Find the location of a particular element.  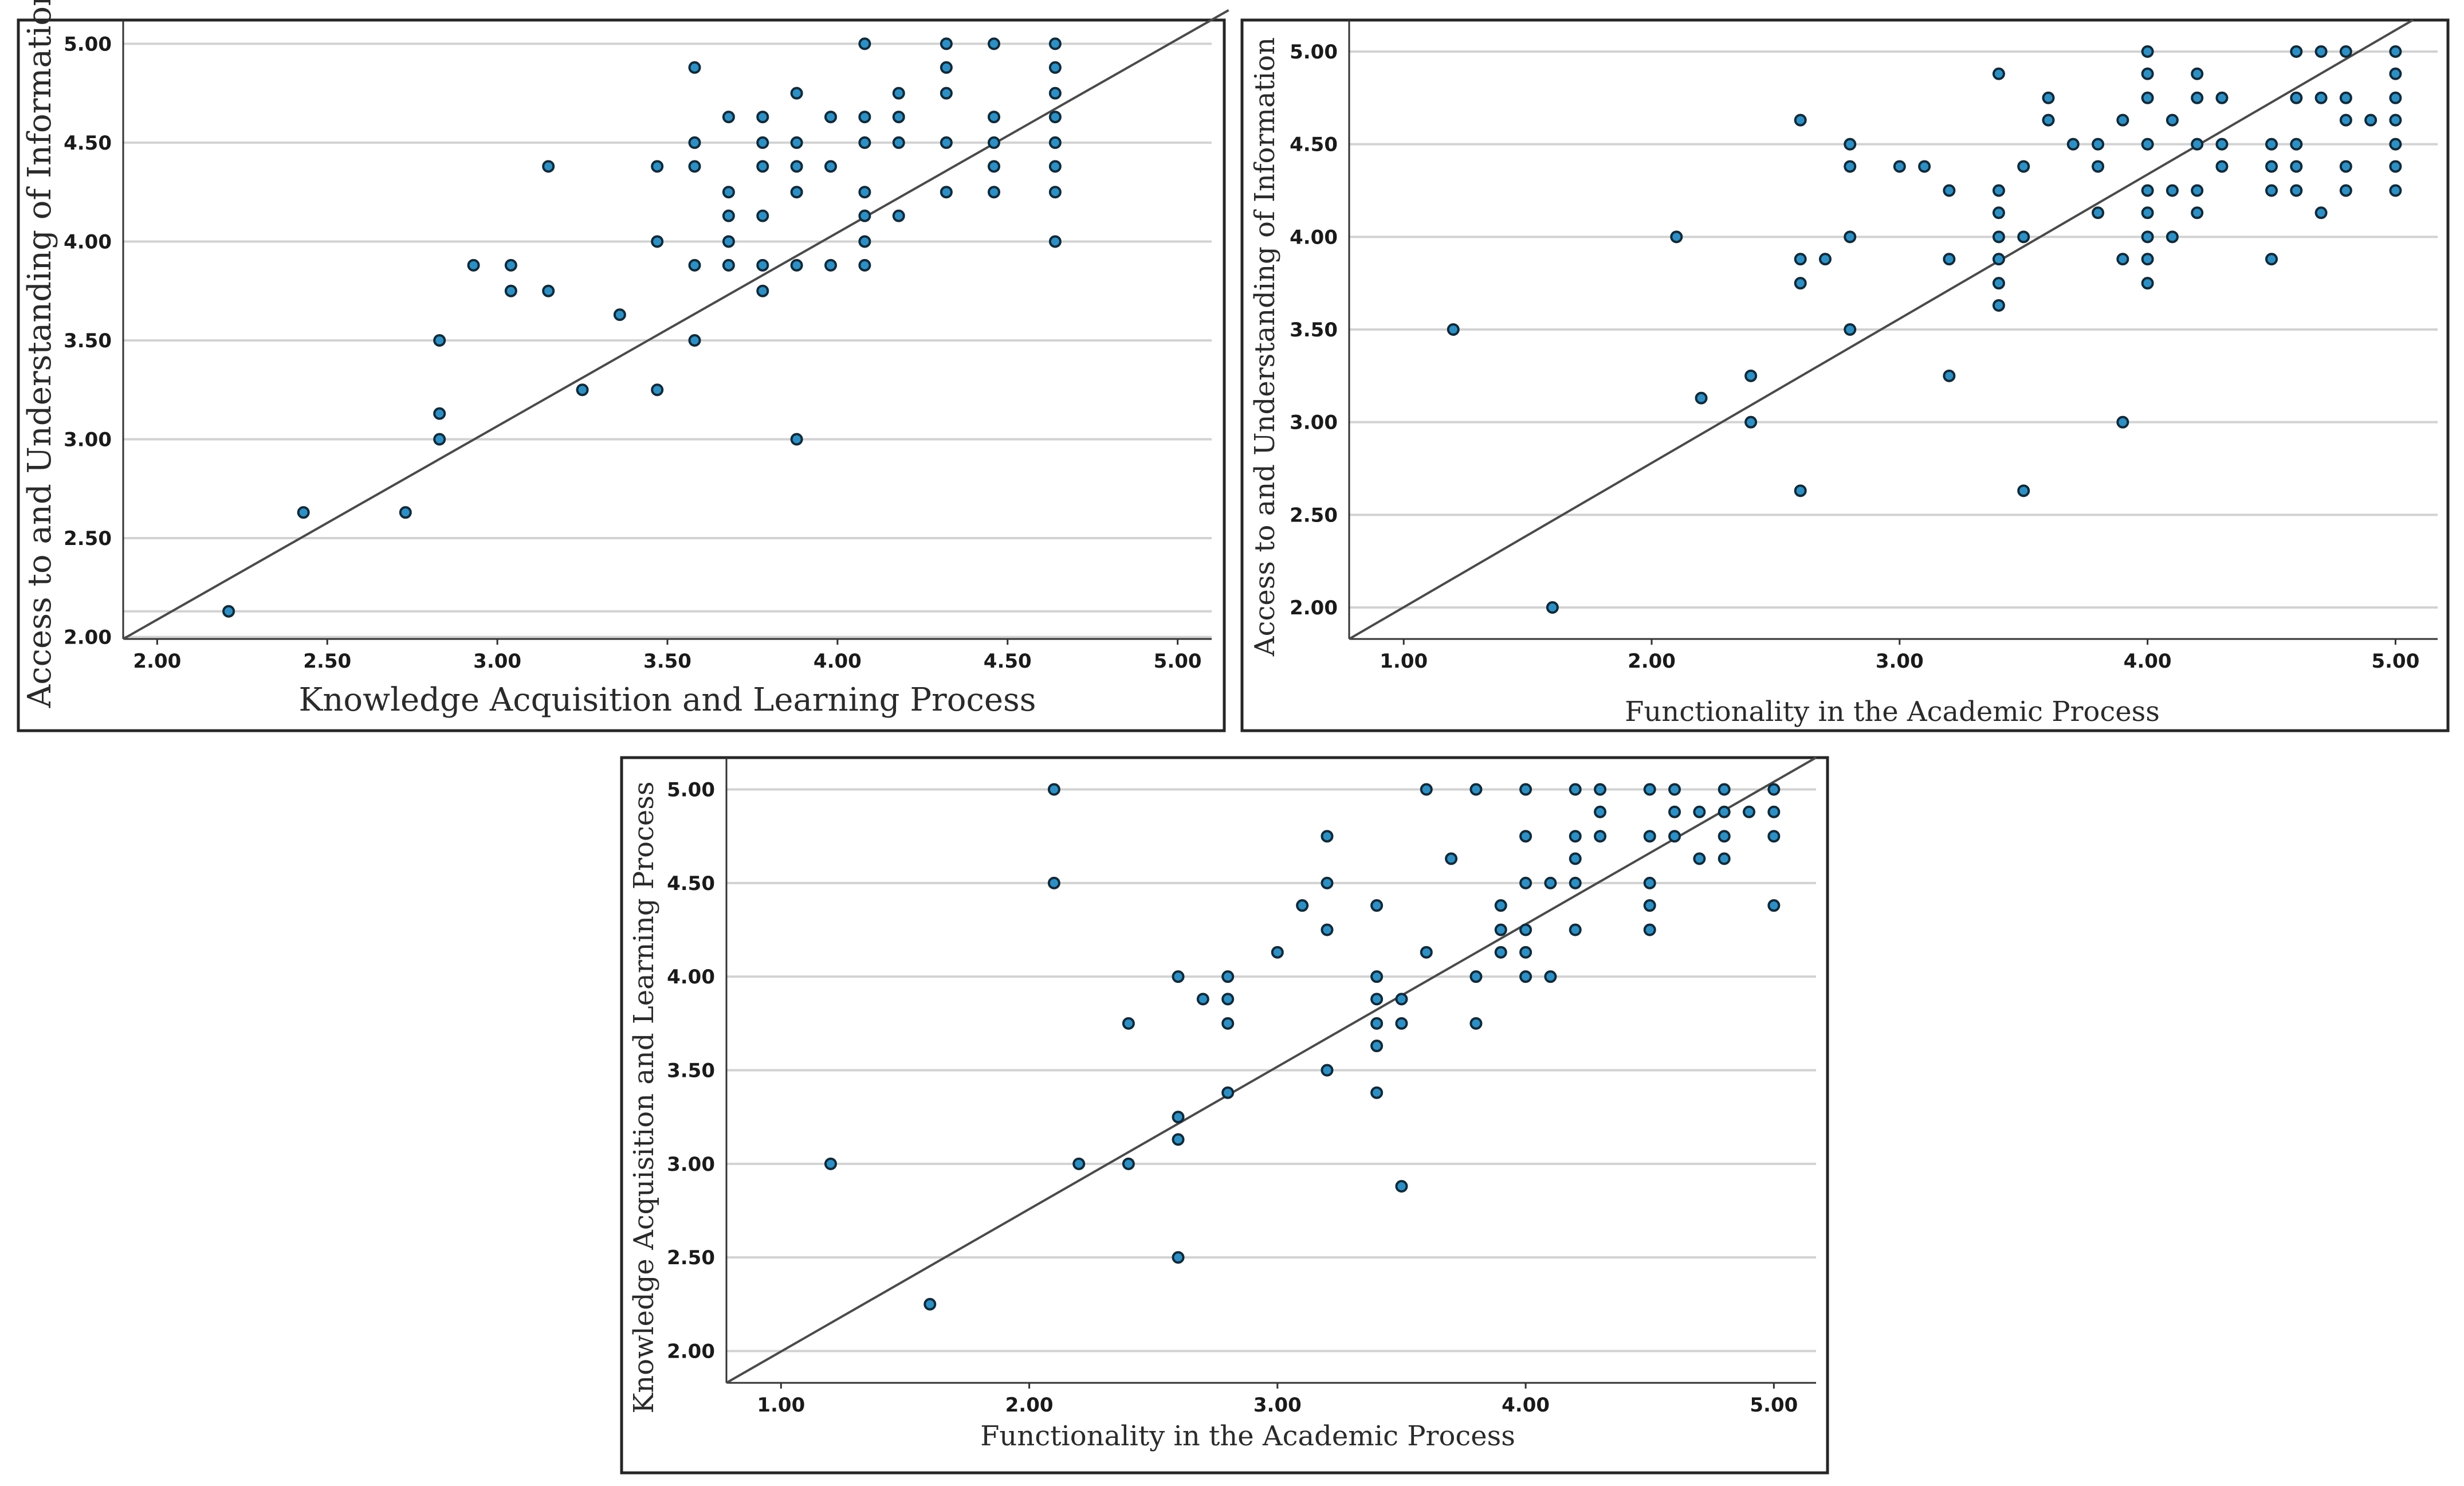

y-tick-3.00: 3.00 is located at coordinates (691, 1164).